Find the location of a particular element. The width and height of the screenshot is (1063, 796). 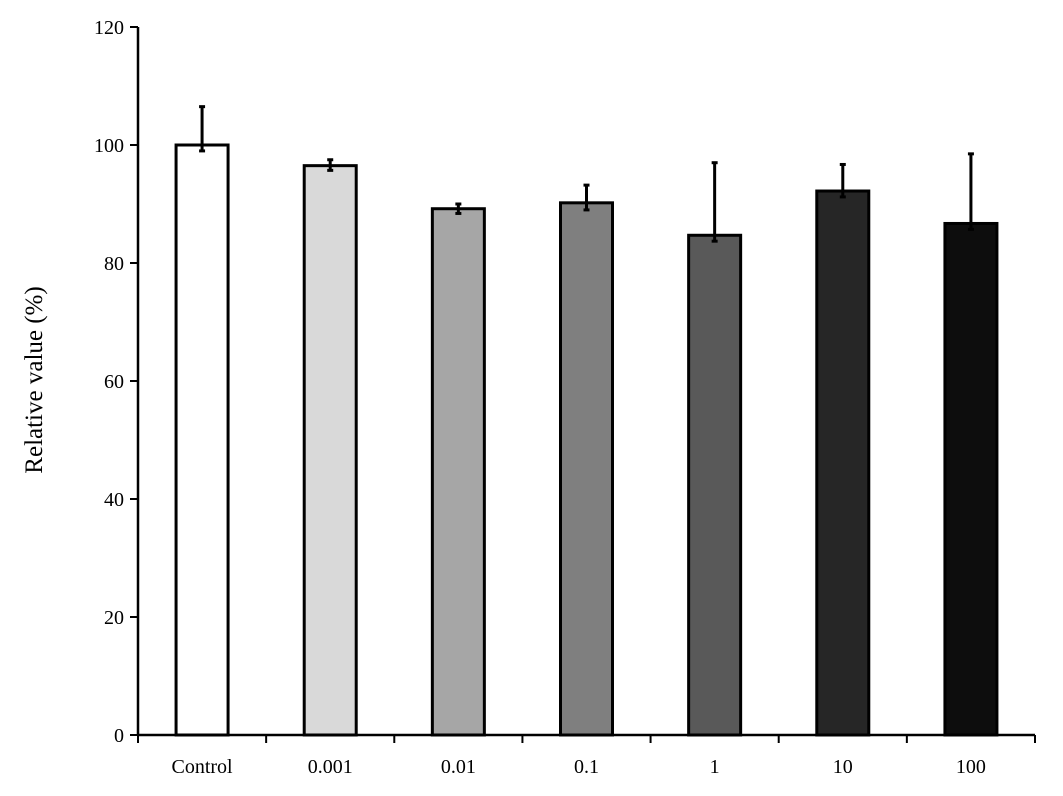

bar-control is located at coordinates (202, 440).